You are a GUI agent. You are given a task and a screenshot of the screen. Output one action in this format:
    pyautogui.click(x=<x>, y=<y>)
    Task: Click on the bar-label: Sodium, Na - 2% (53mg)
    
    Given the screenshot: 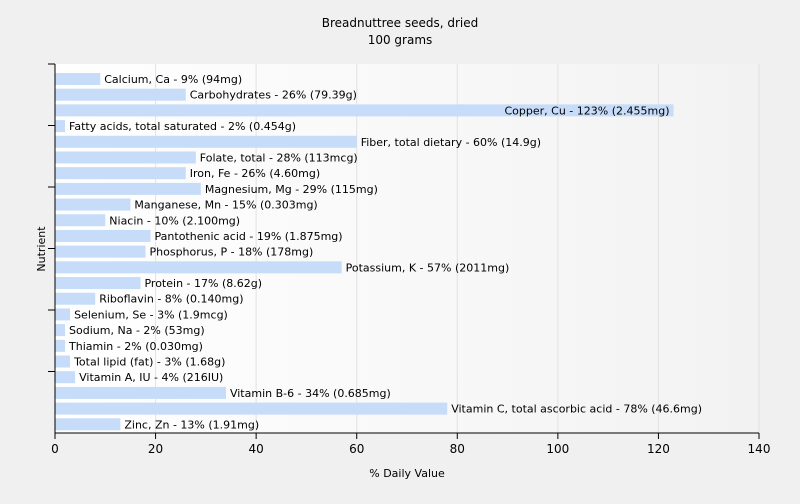 What is the action you would take?
    pyautogui.click(x=137, y=330)
    